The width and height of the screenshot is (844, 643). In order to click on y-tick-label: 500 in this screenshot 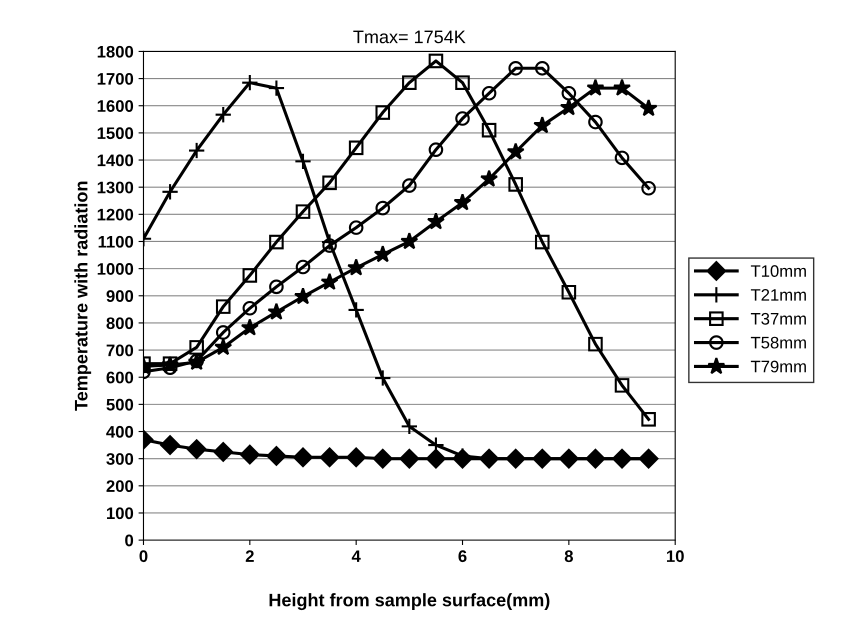, I will do `click(120, 404)`.